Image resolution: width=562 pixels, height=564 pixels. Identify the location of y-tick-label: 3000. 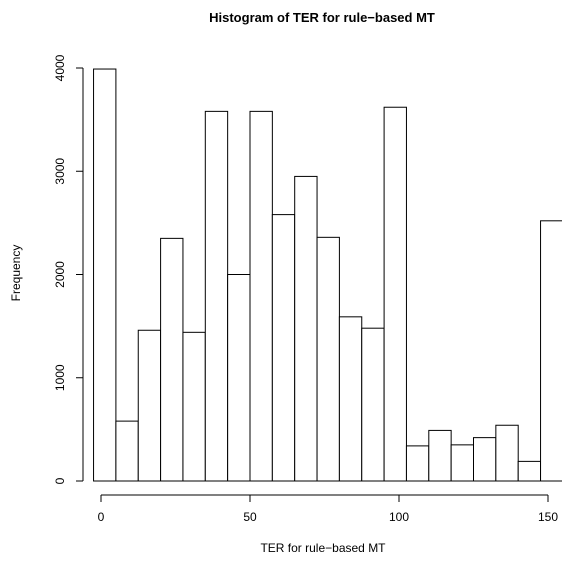
(60, 171).